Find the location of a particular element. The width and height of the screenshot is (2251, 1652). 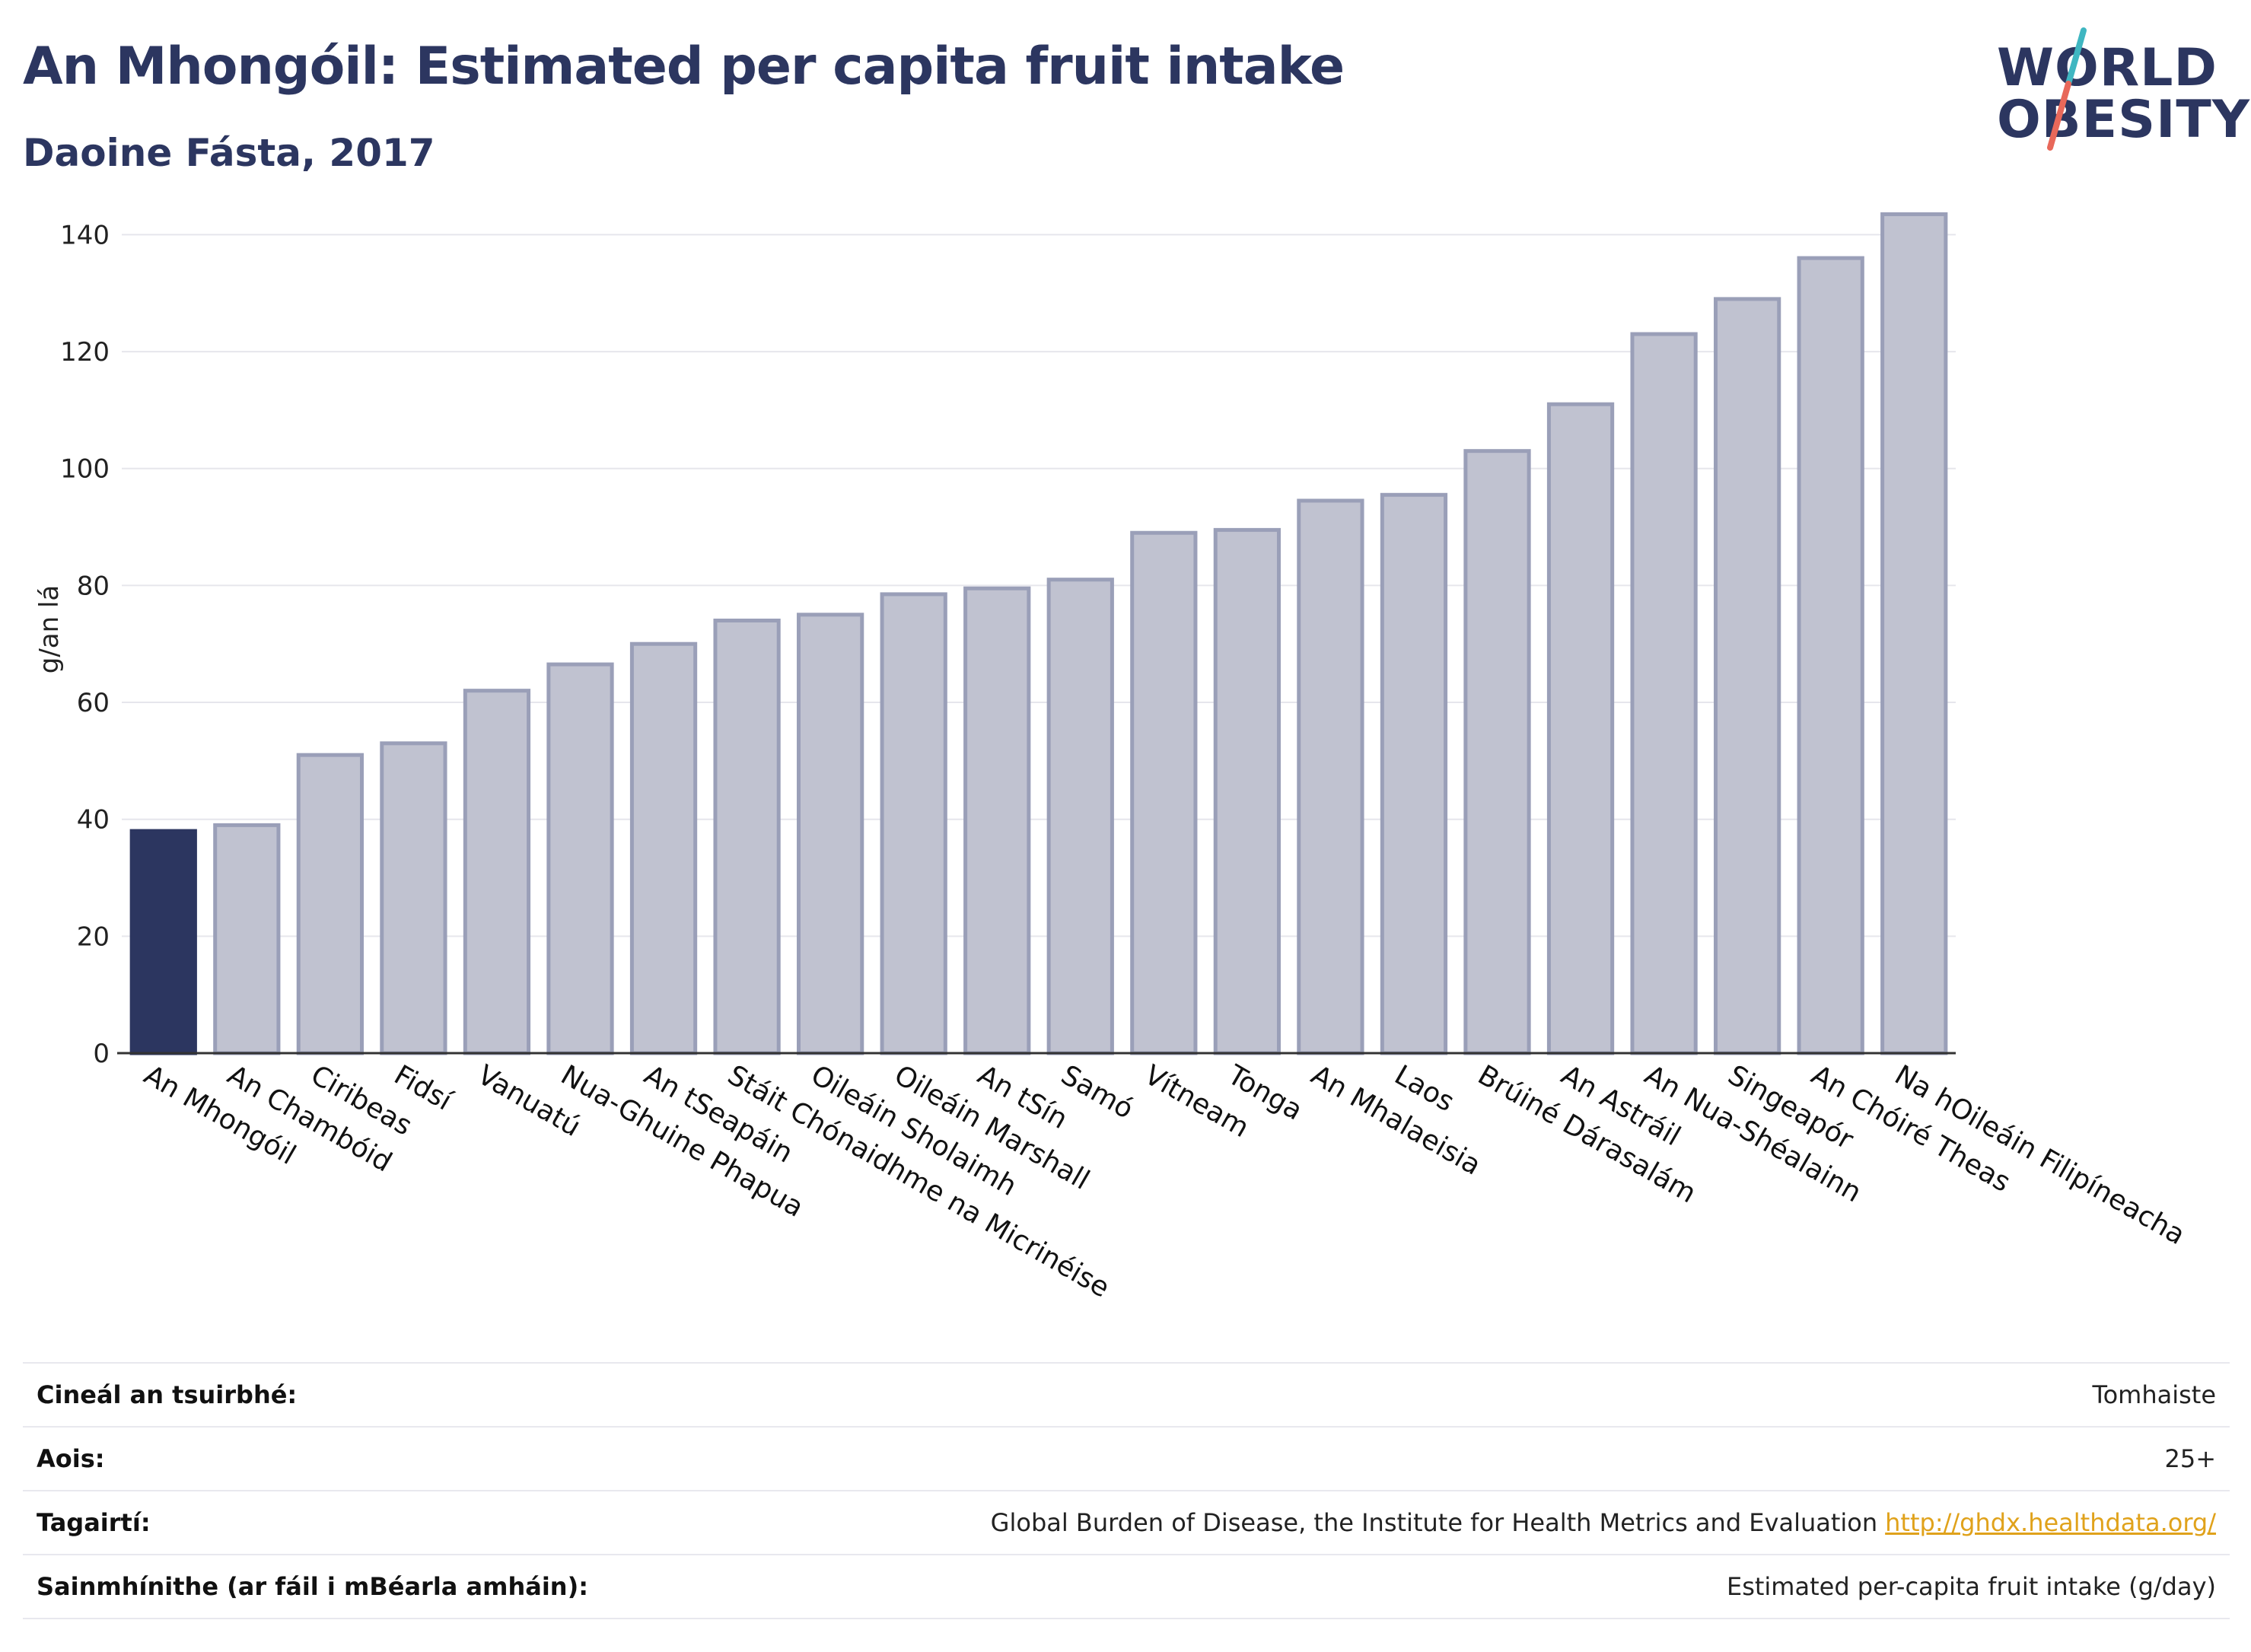

meta-row-survey-type: Cineál an tsuirbhé: Tomhaiste is located at coordinates (1126, 1394).